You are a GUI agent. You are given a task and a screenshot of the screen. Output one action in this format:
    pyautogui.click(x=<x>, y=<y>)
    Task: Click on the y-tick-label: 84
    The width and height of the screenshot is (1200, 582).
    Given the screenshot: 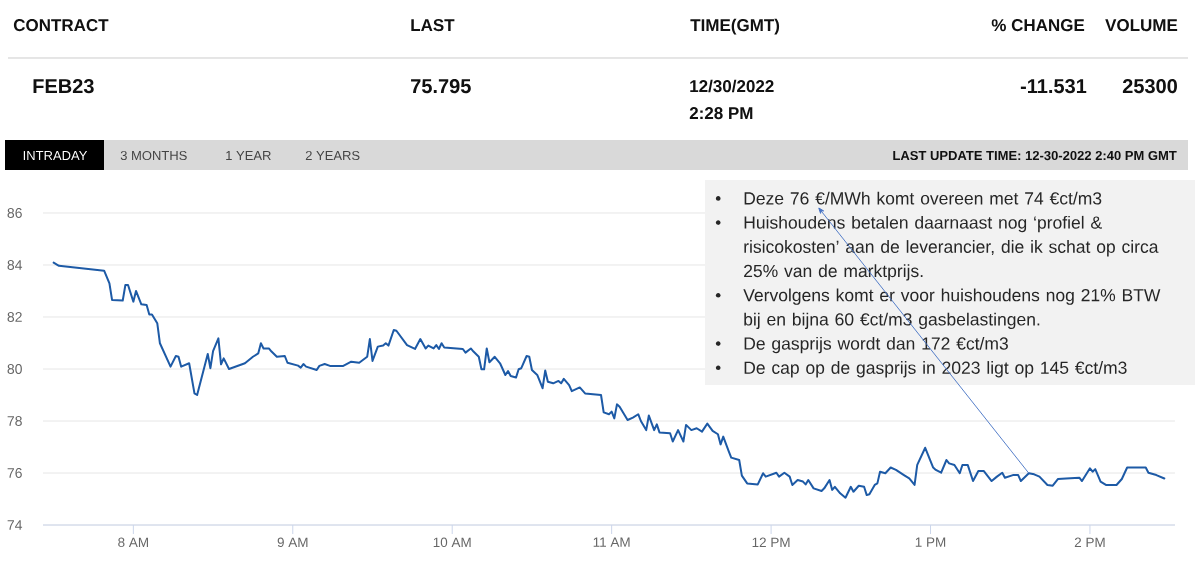 What is the action you would take?
    pyautogui.click(x=15, y=265)
    